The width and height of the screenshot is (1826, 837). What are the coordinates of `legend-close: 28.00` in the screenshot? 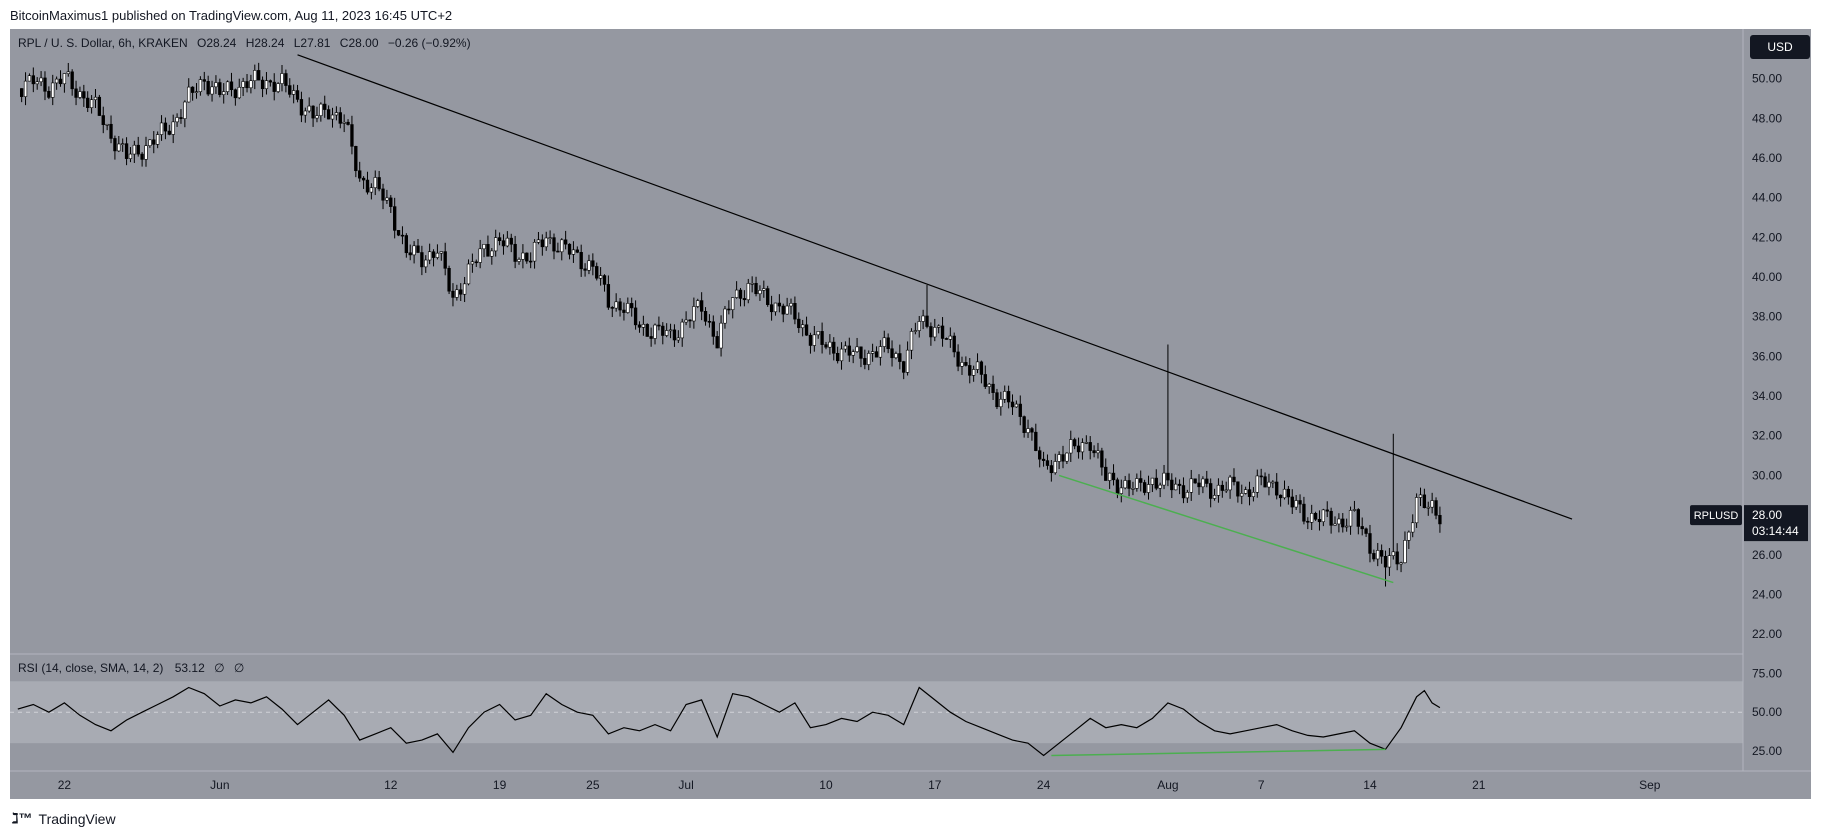 It's located at (363, 43).